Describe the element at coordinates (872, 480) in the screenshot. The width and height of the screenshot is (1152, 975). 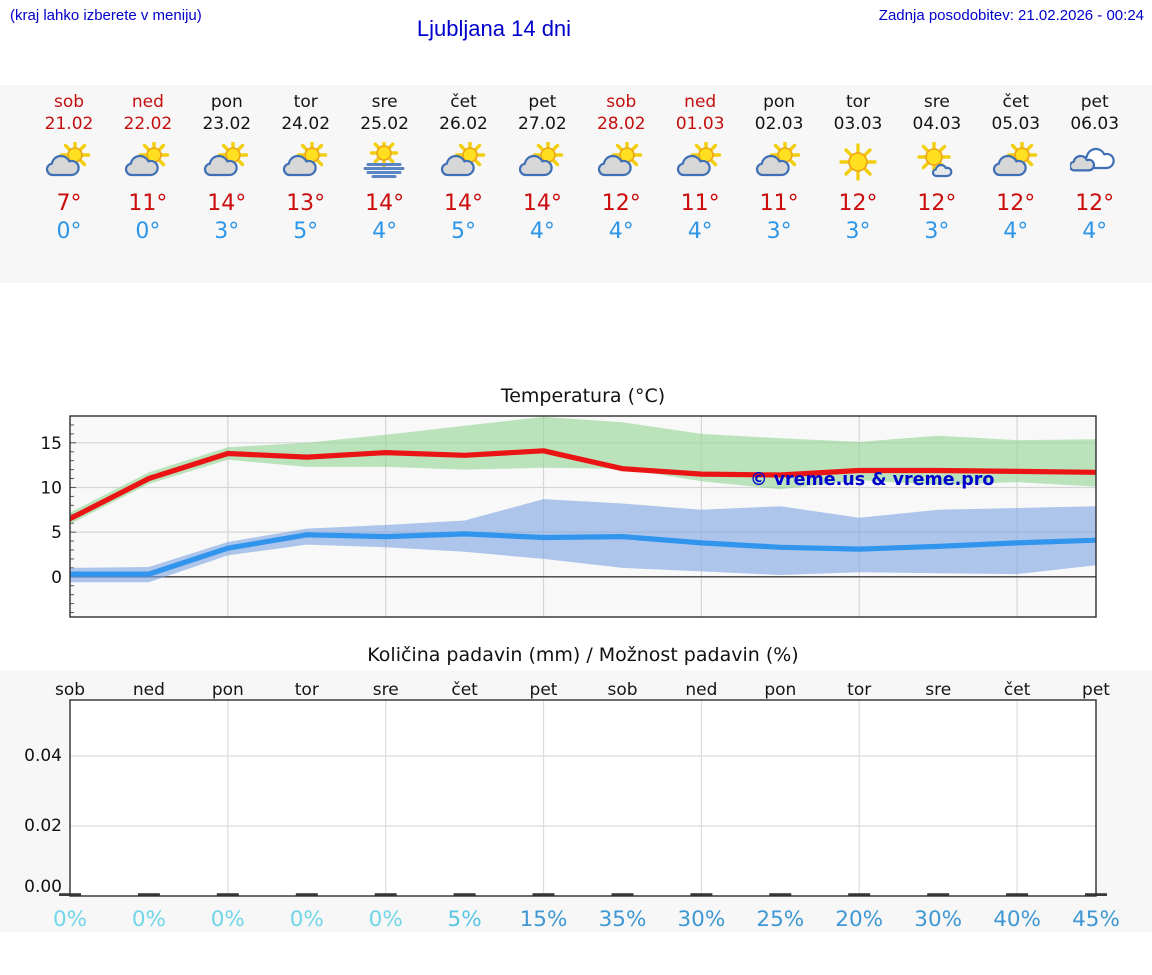
I see `watermark: © vreme.us & vreme.pro` at that location.